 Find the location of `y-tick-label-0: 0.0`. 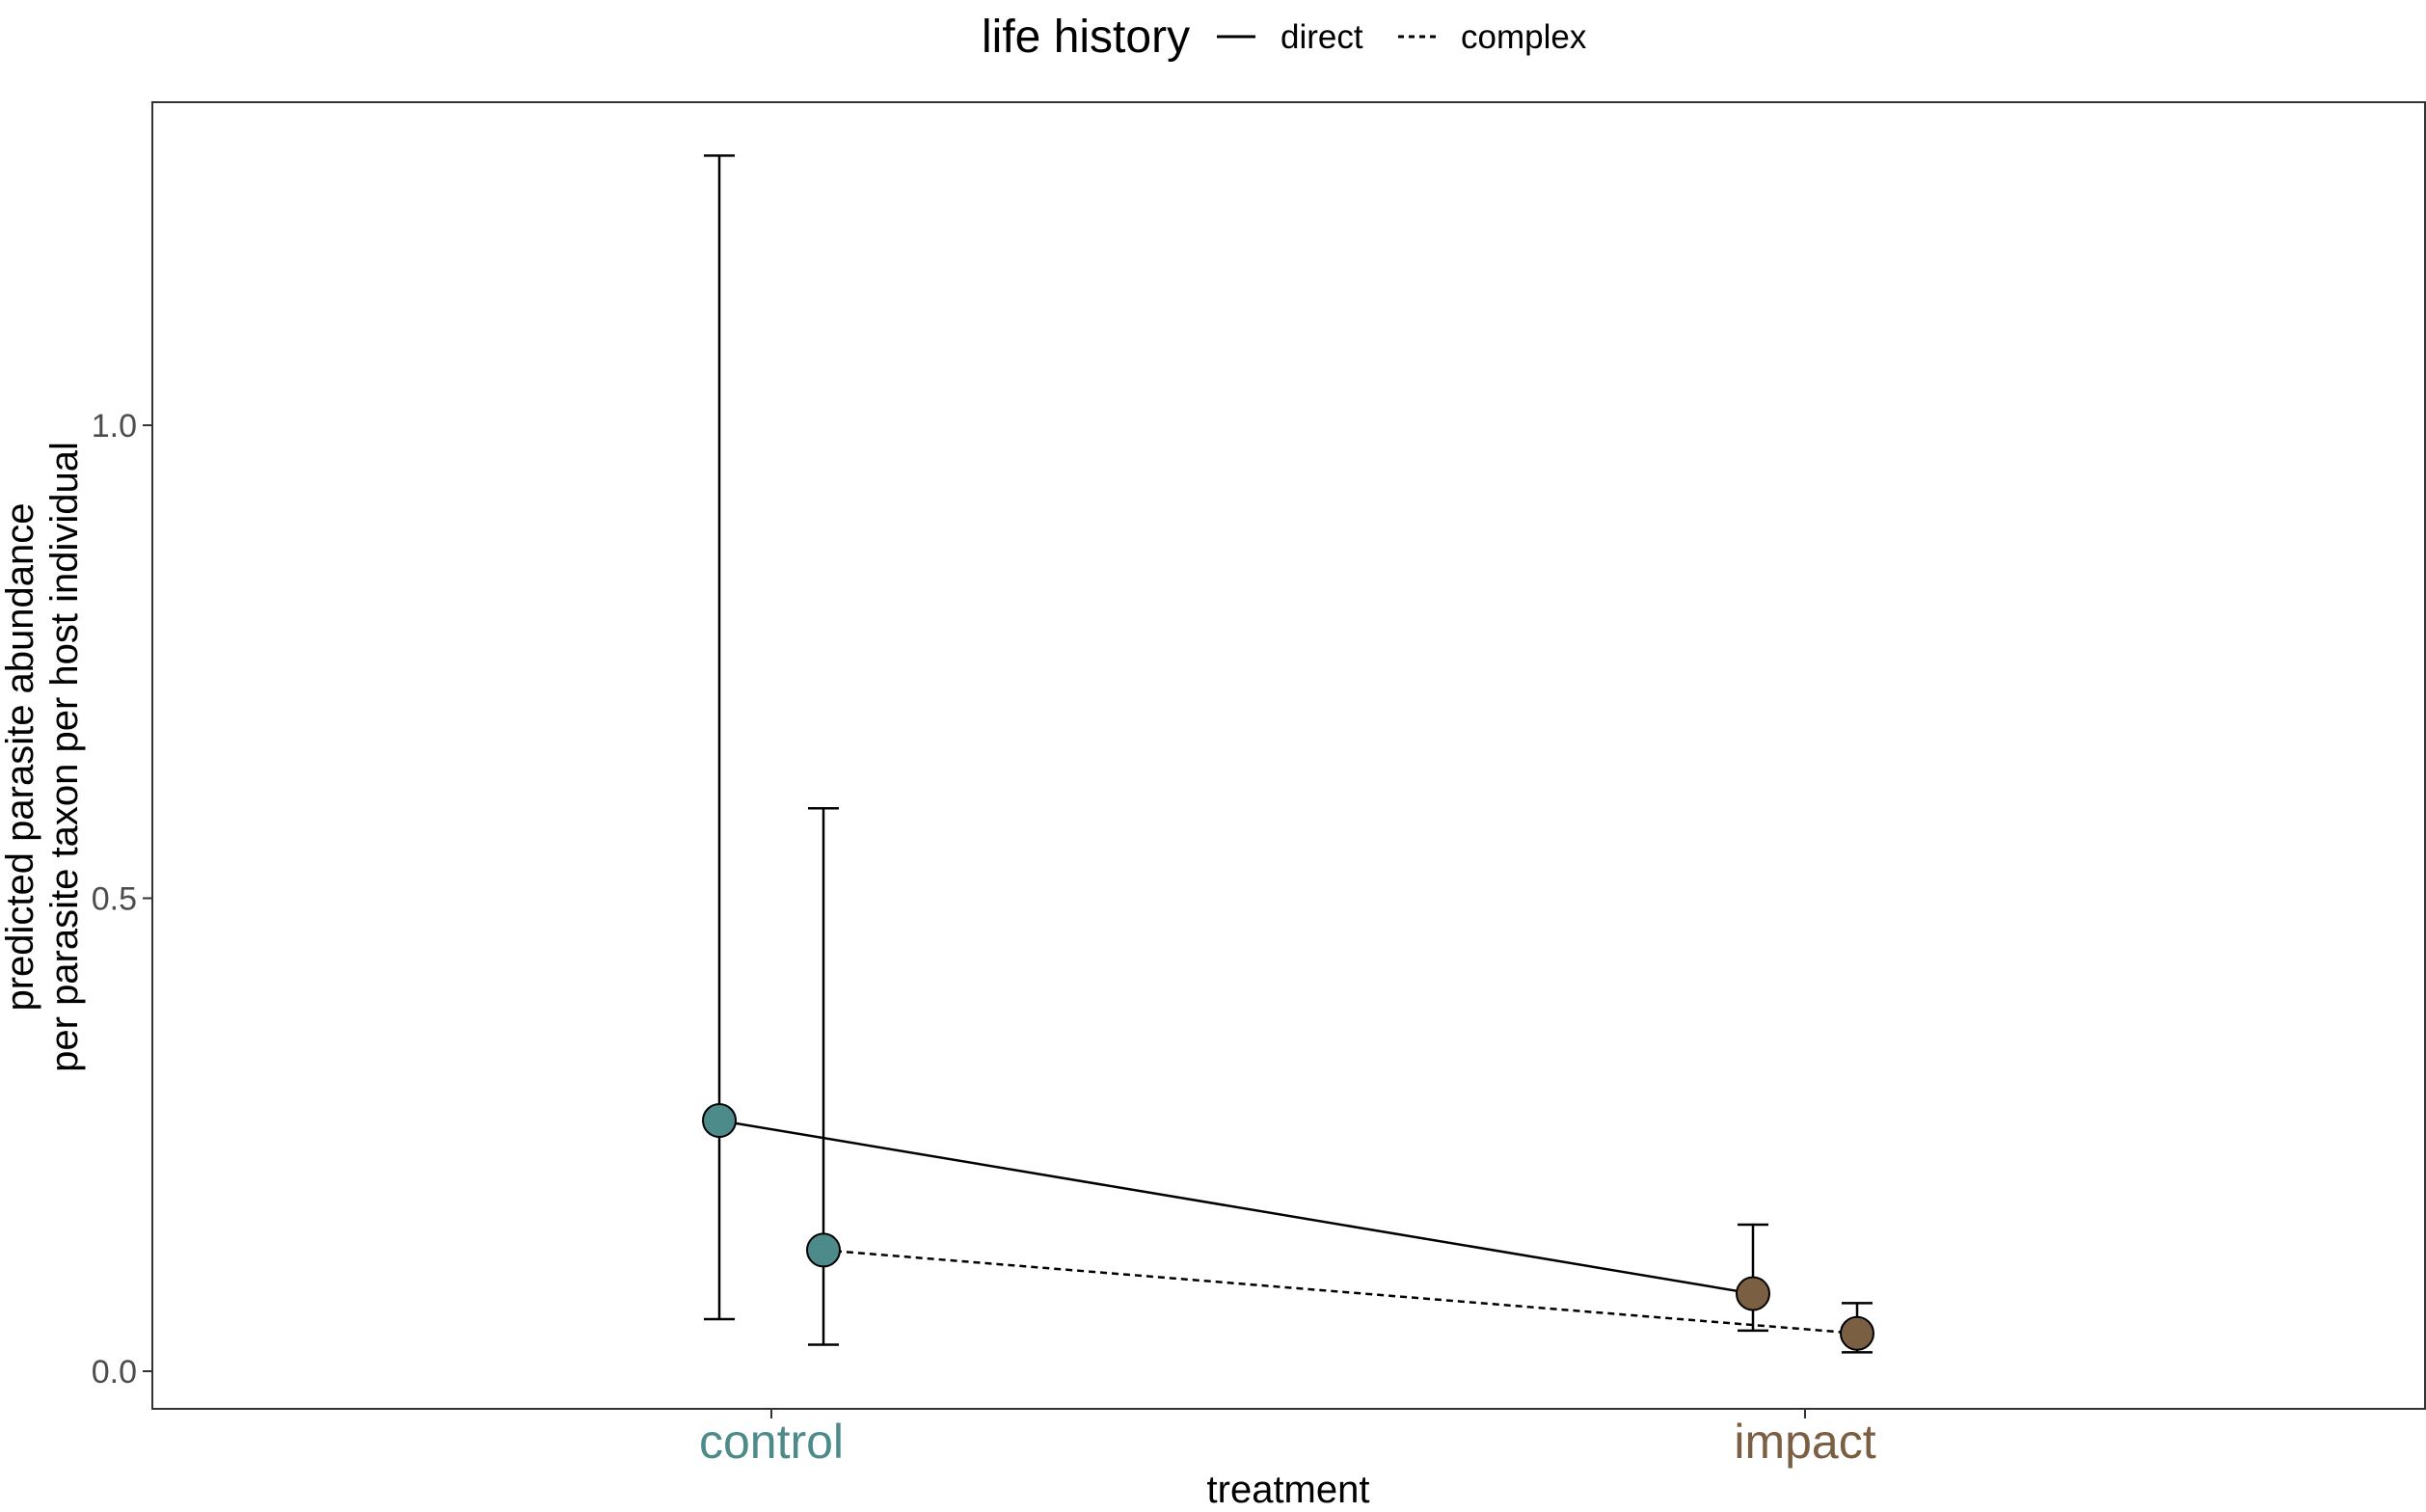

y-tick-label-0: 0.0 is located at coordinates (115, 1372).